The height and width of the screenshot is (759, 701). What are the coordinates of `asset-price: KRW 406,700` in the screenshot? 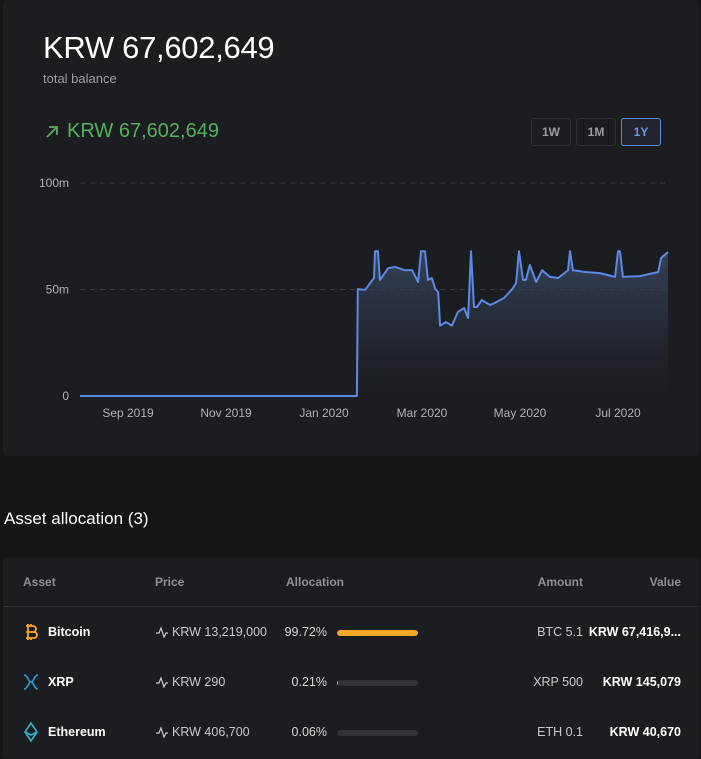 It's located at (202, 732).